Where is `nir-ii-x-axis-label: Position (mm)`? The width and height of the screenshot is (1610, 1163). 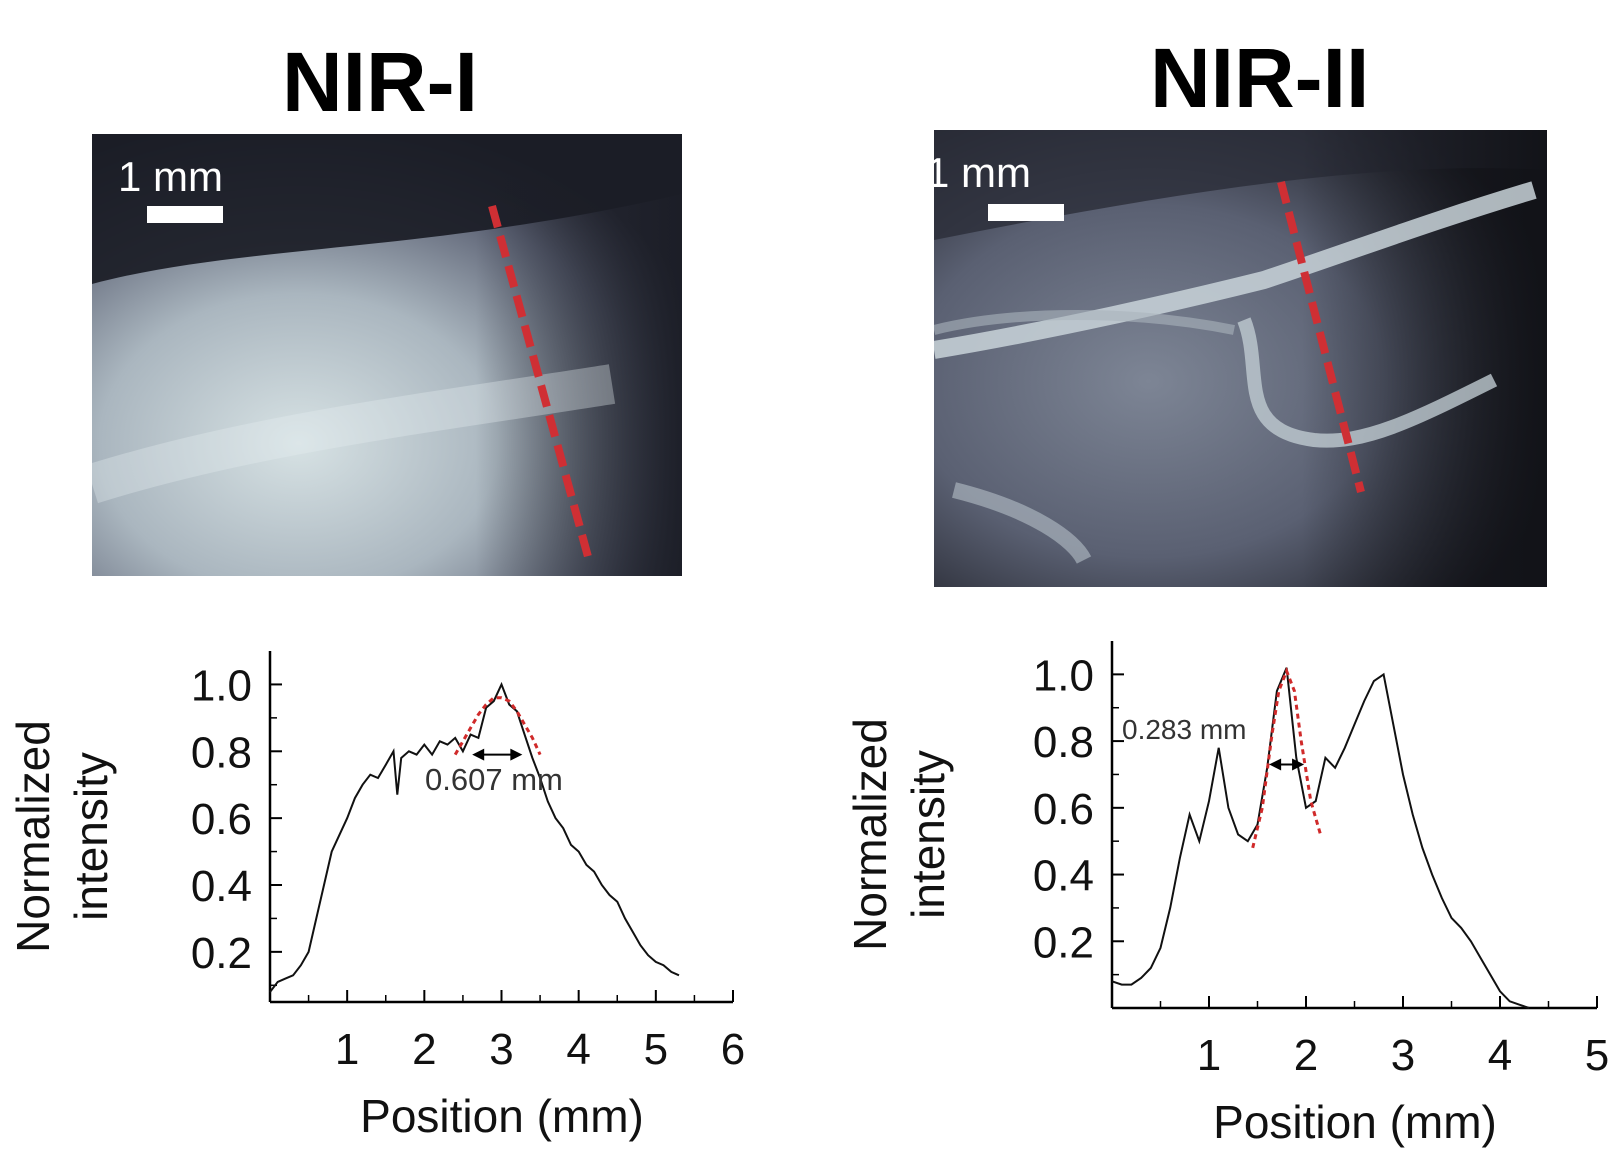 nir-ii-x-axis-label: Position (mm) is located at coordinates (1355, 1122).